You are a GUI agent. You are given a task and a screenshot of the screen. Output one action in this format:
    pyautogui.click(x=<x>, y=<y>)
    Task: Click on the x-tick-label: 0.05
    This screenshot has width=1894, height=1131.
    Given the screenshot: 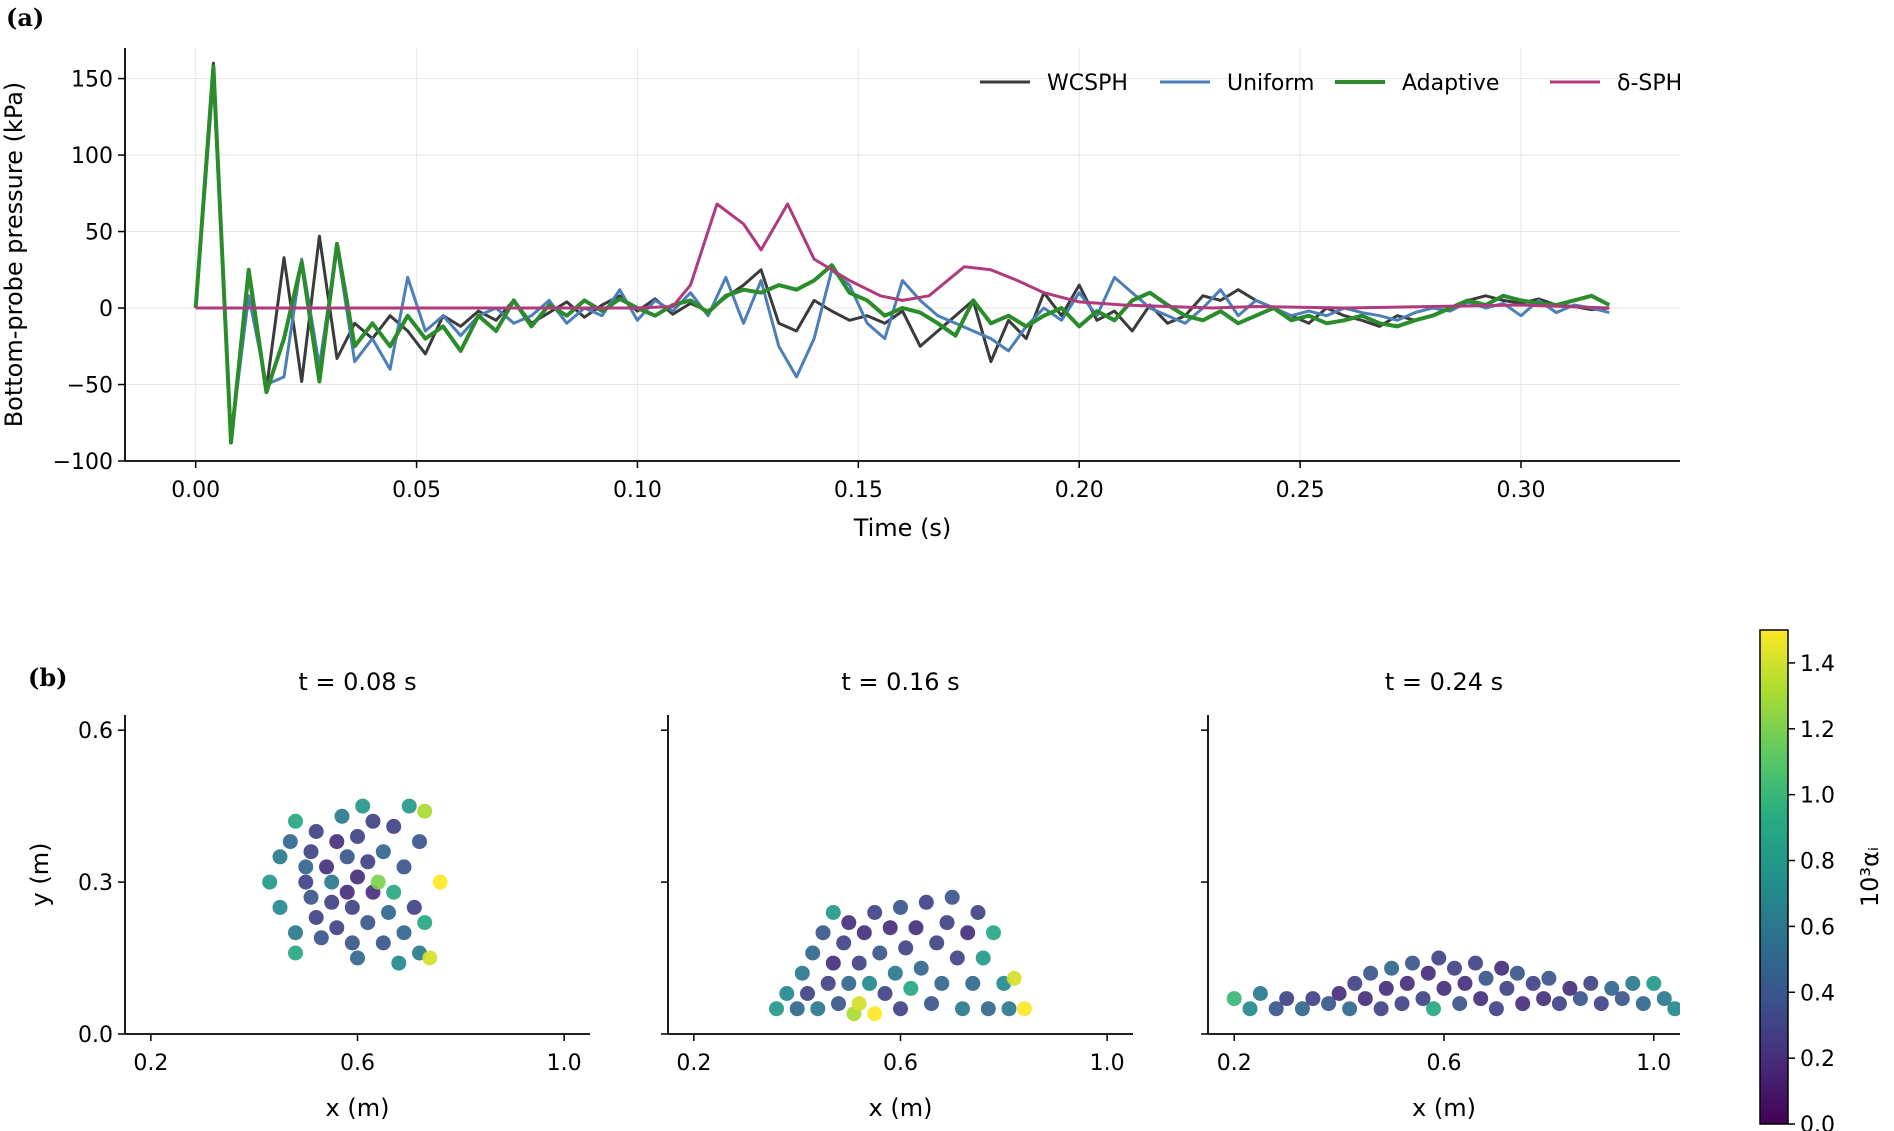 What is the action you would take?
    pyautogui.click(x=416, y=490)
    